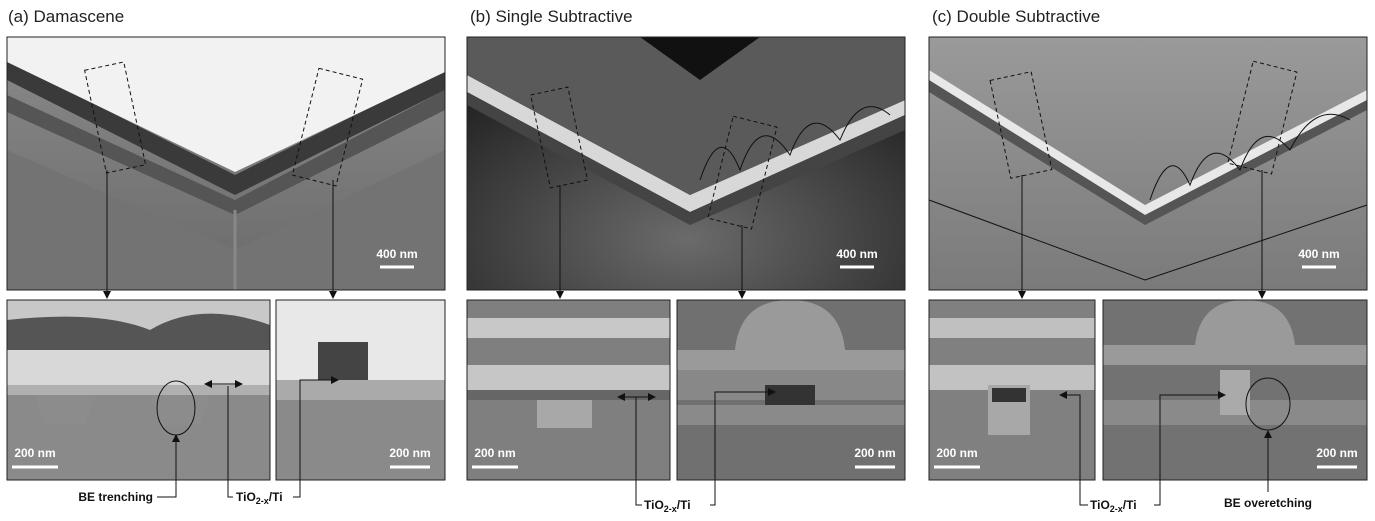 Image resolution: width=1375 pixels, height=521 pixels. What do you see at coordinates (551, 16) in the screenshot?
I see `panel-title: (b) Single Subtractive` at bounding box center [551, 16].